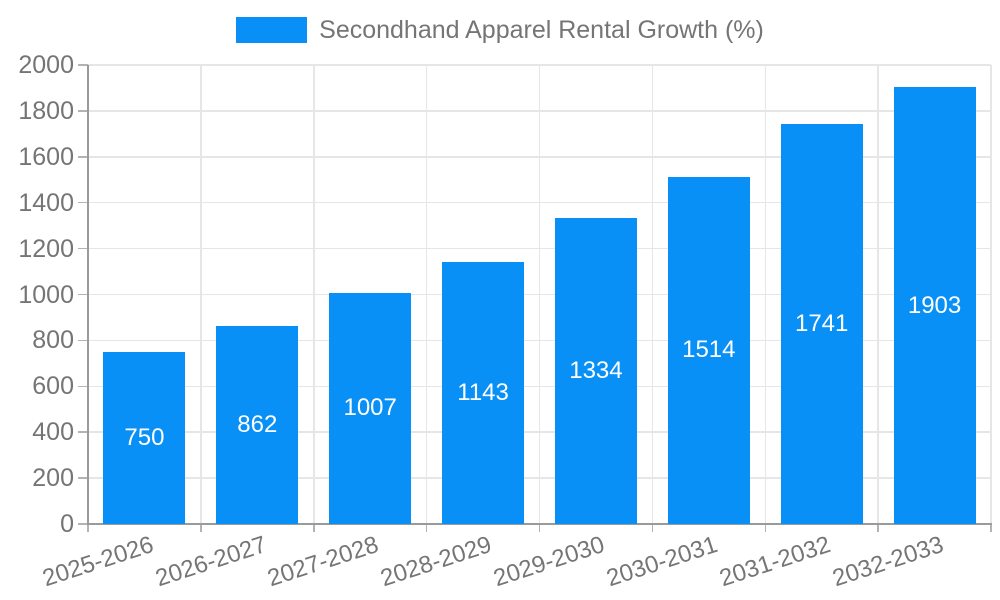 The height and width of the screenshot is (600, 1000). Describe the element at coordinates (46, 202) in the screenshot. I see `y-tick-label: 1400` at that location.